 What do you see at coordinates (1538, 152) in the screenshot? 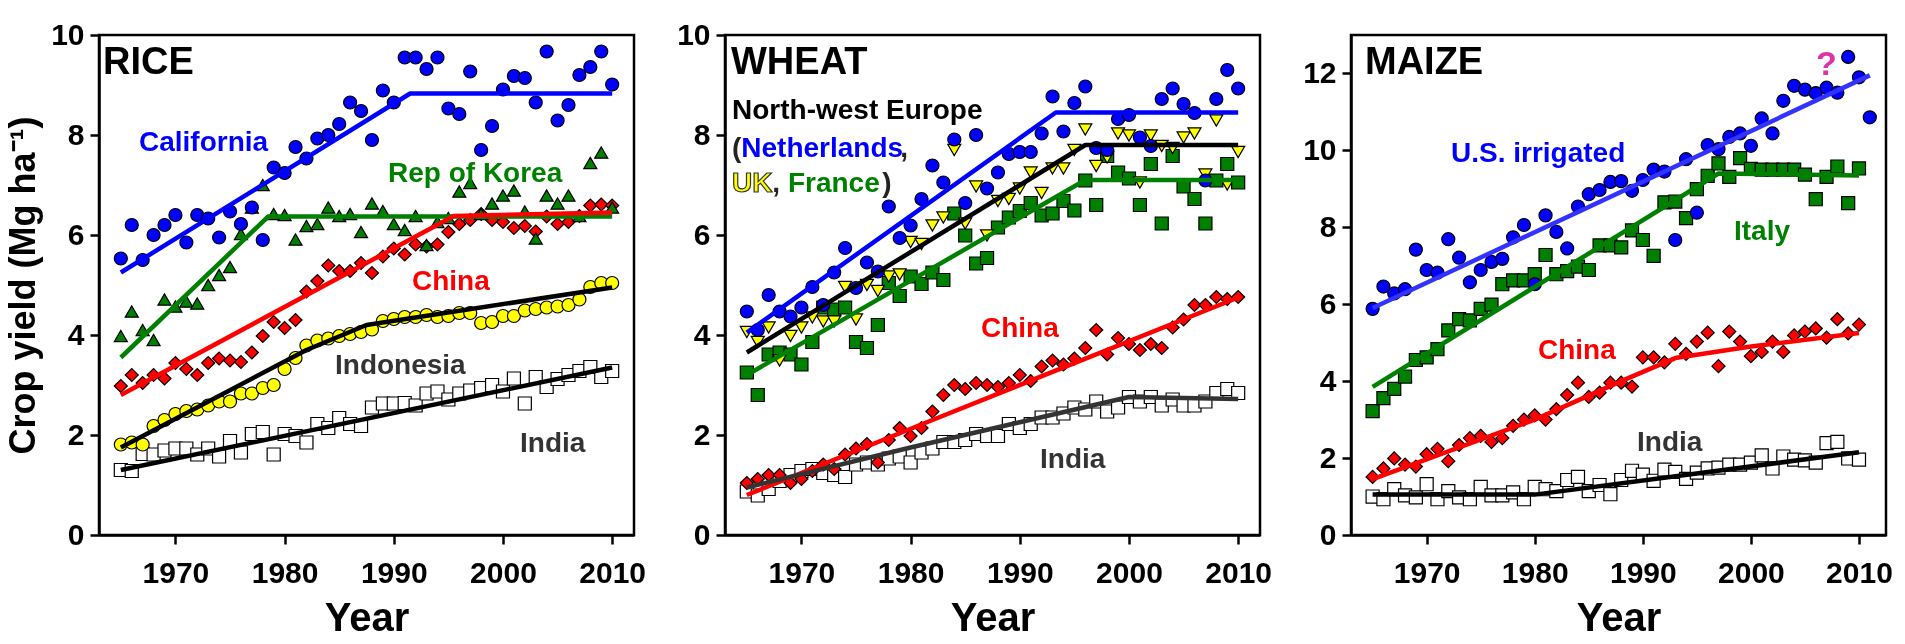
I see `series-label: U.S. irrigated` at bounding box center [1538, 152].